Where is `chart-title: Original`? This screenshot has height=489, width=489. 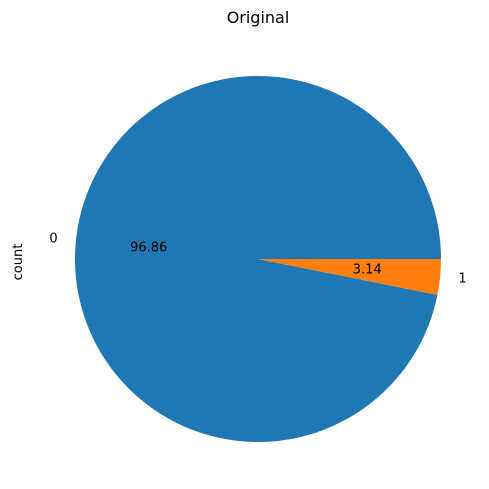
chart-title: Original is located at coordinates (258, 17).